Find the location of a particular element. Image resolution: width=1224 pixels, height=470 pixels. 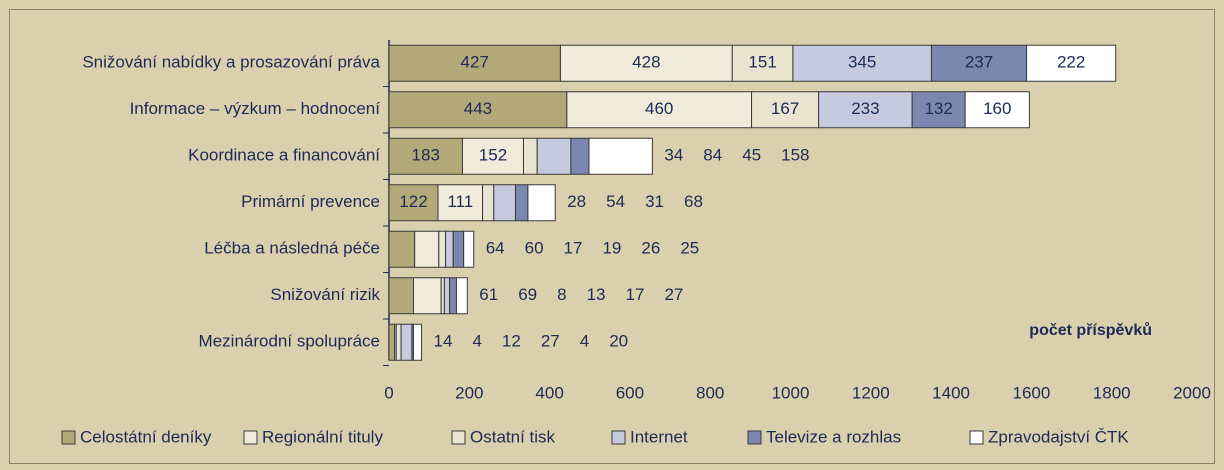

data-label: 13 is located at coordinates (596, 294).